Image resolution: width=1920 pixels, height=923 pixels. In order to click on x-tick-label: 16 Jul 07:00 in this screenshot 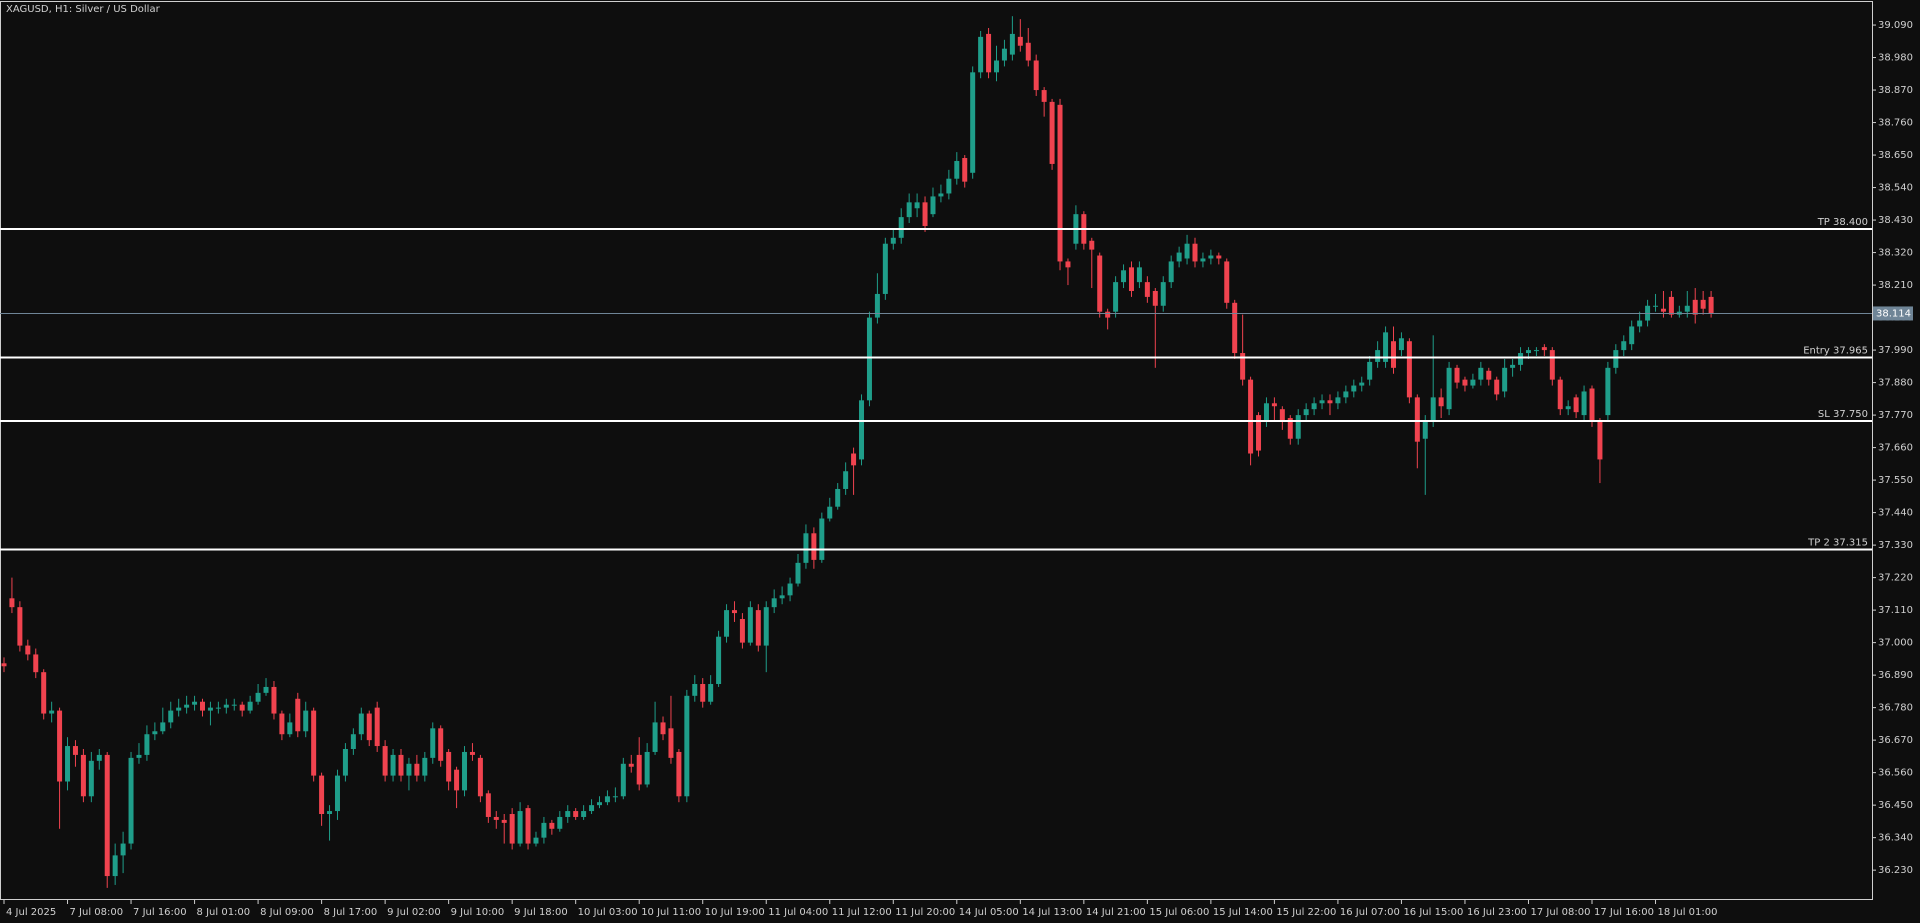, I will do `click(1370, 912)`.